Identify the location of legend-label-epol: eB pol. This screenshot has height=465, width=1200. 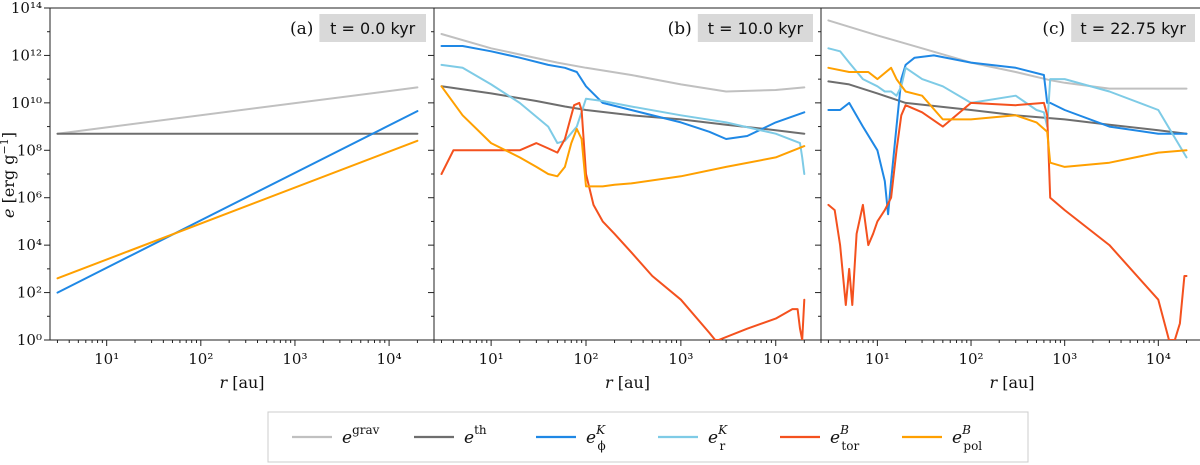
(967, 438).